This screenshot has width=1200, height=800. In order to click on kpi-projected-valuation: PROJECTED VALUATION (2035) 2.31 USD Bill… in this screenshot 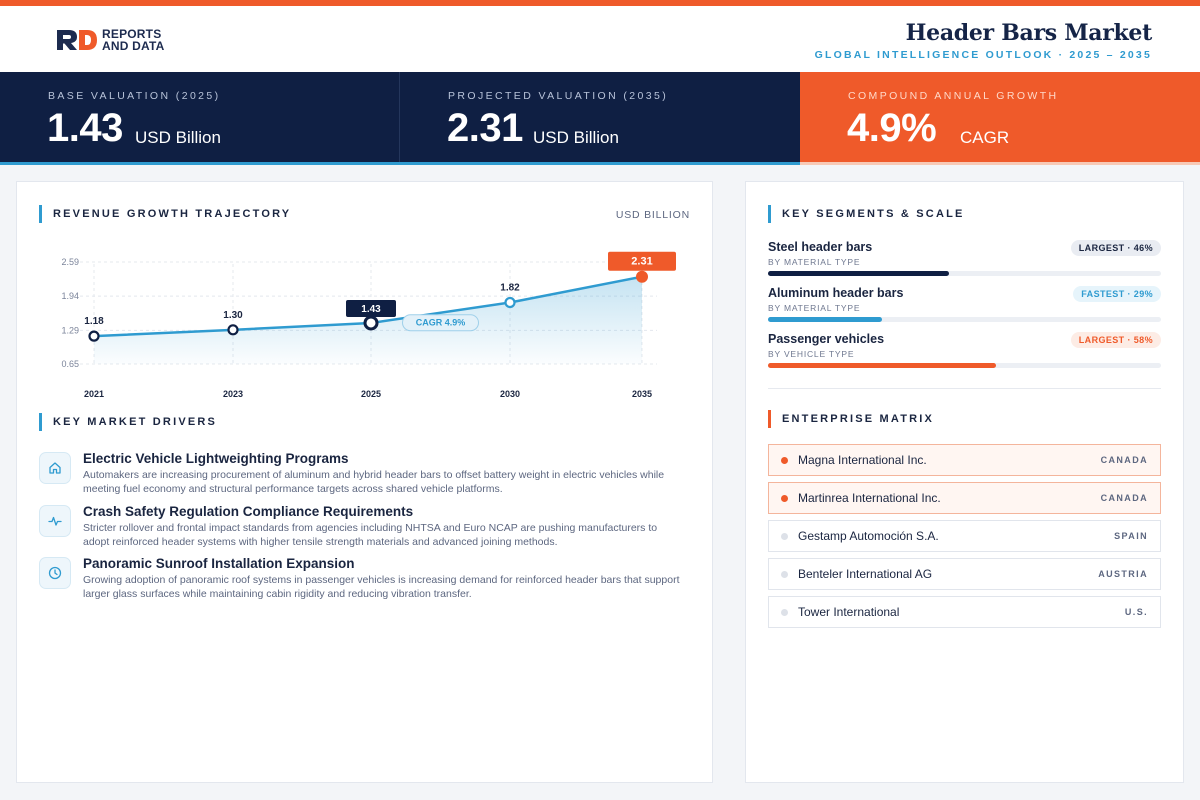, I will do `click(600, 118)`.